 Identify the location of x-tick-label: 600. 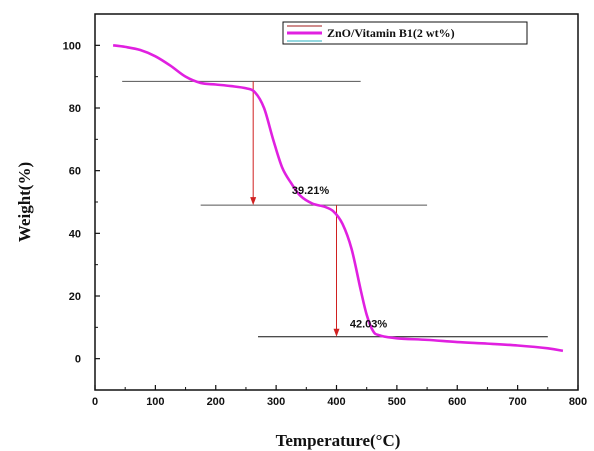
(457, 402).